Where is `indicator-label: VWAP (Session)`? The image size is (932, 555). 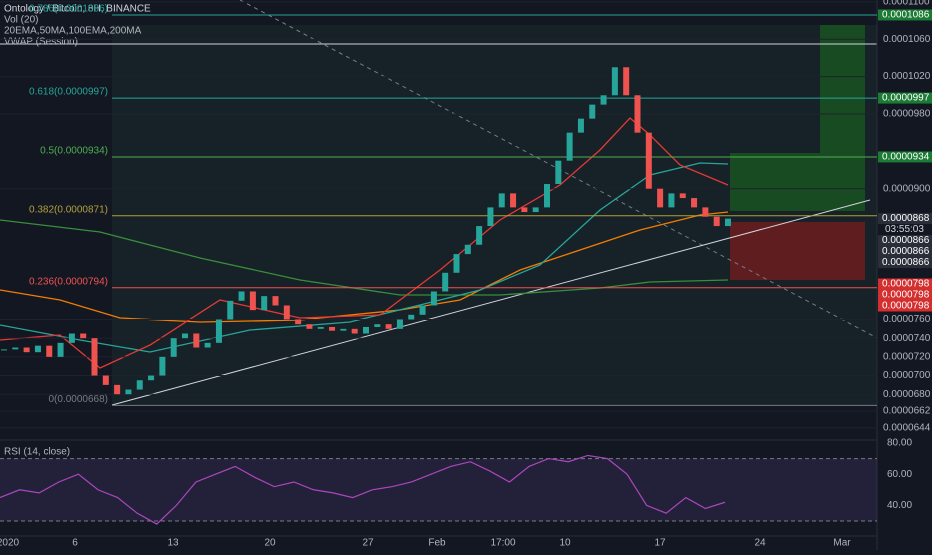 indicator-label: VWAP (Session) is located at coordinates (41, 42).